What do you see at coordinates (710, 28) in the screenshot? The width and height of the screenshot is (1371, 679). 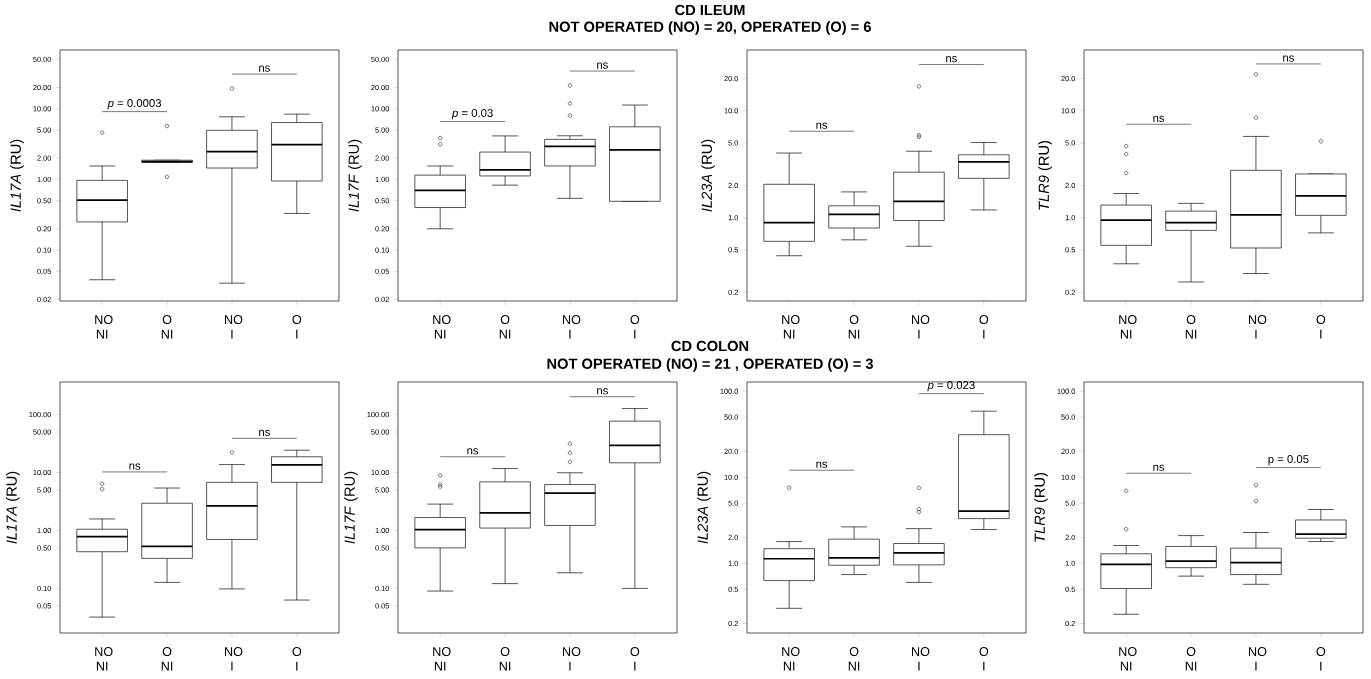 I see `text: NOT OPERATED (NO) = 20, OPERATED (O) = 6` at bounding box center [710, 28].